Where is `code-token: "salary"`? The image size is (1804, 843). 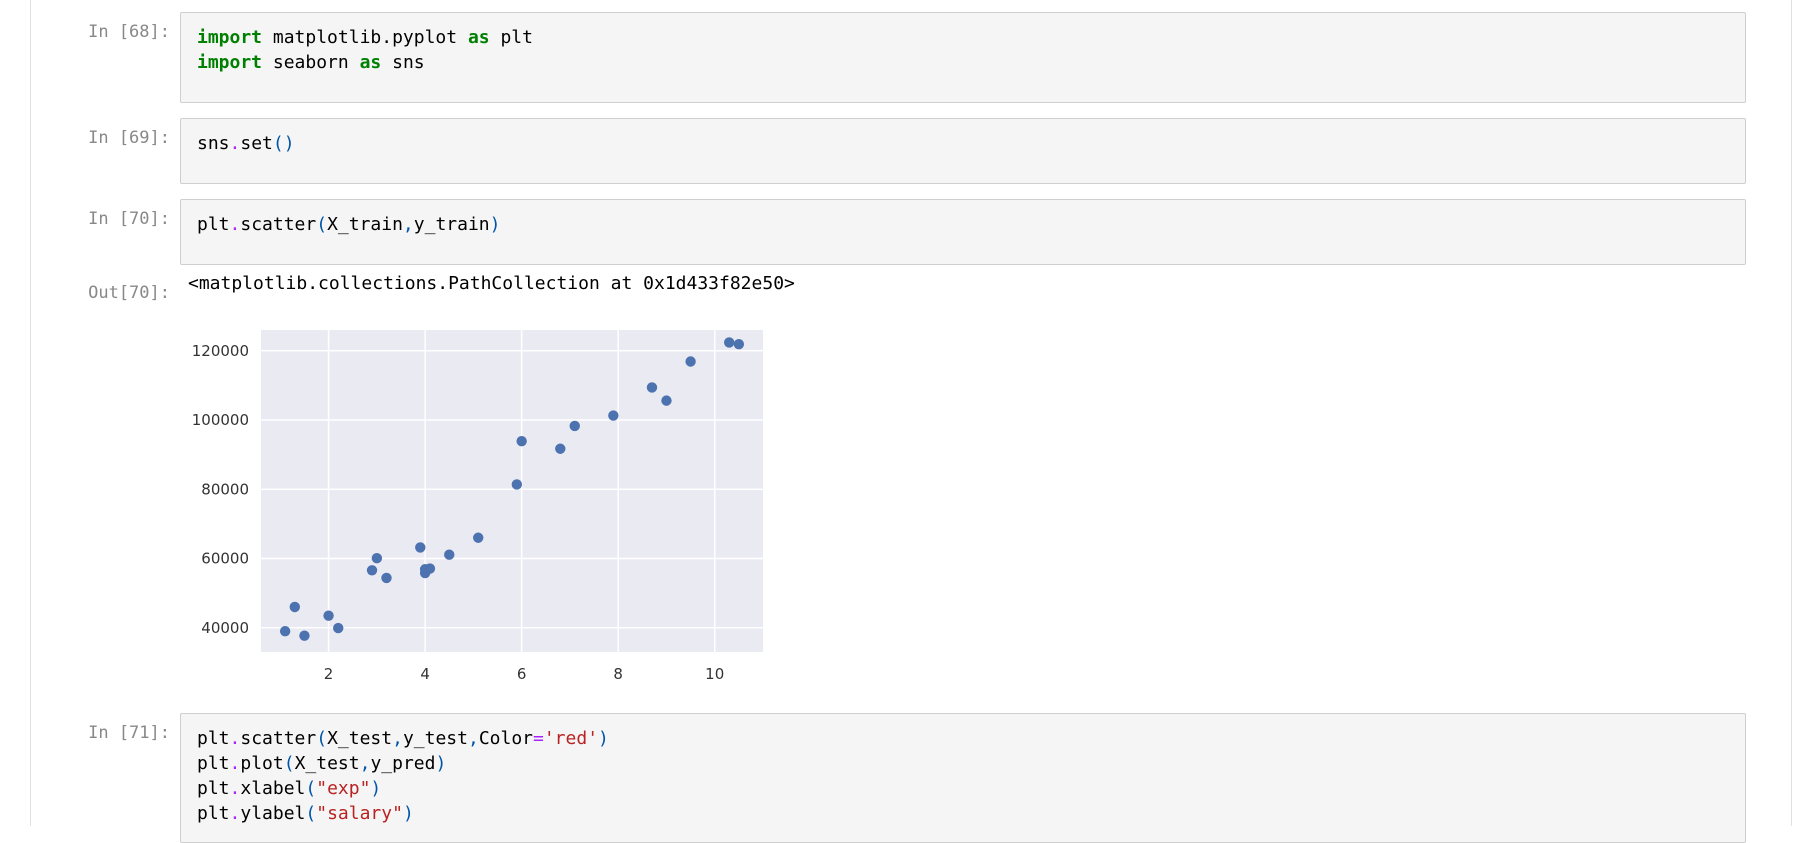
code-token: "salary" is located at coordinates (359, 813).